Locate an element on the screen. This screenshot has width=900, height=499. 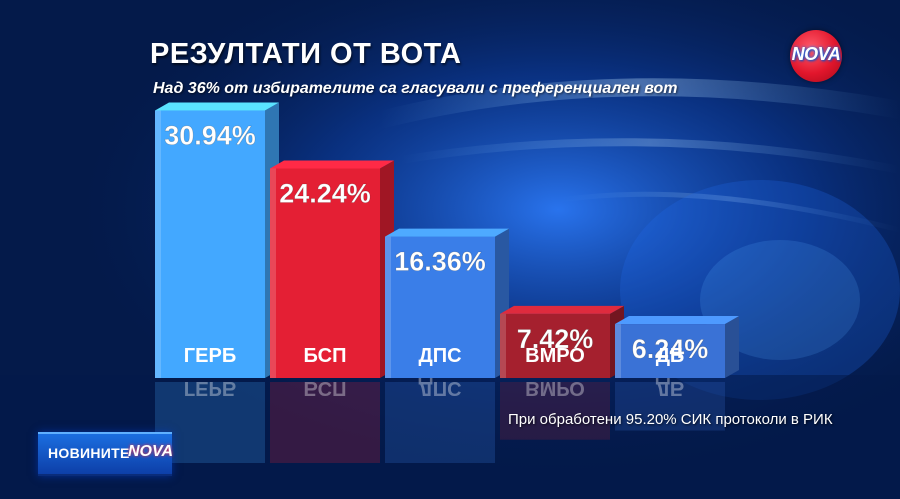
nova-logo-text: NOVA is located at coordinates (816, 54).